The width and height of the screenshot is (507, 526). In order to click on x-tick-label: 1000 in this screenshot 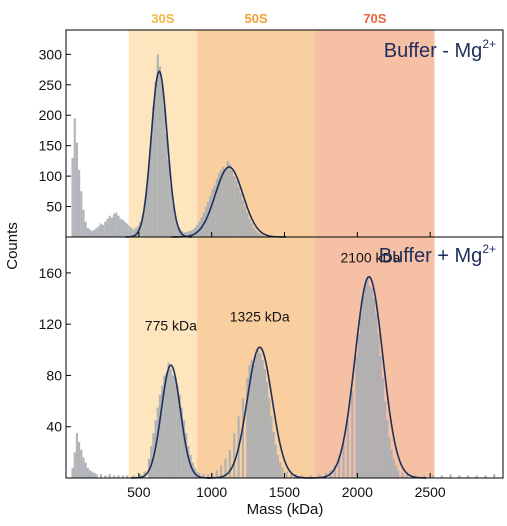, I will do `click(211, 492)`.